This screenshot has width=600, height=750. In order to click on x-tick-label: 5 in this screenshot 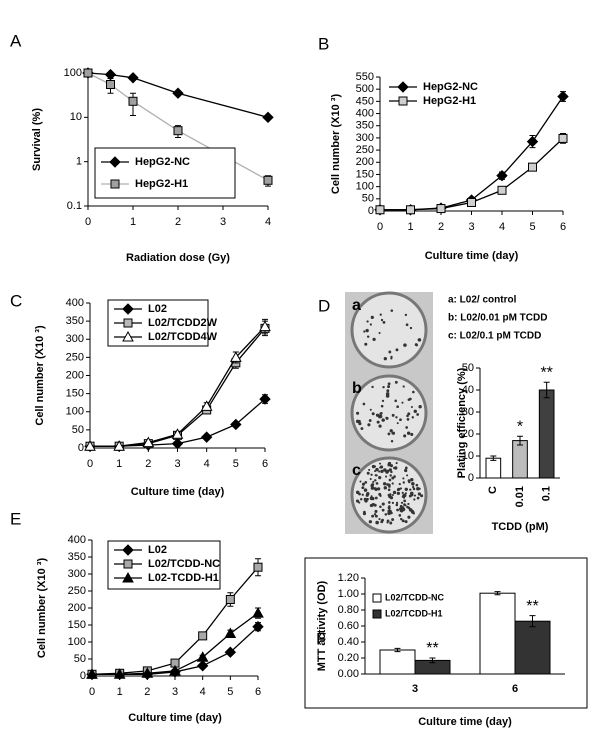, I will do `click(236, 464)`.